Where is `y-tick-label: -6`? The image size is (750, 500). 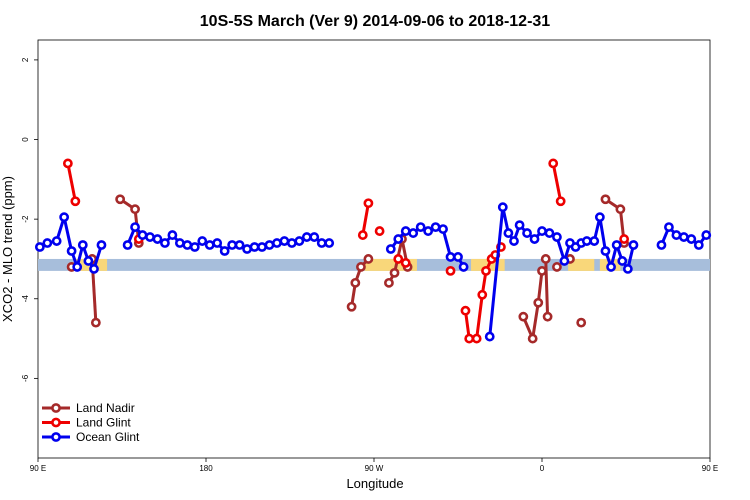
y-tick-label: -6 is located at coordinates (25, 378).